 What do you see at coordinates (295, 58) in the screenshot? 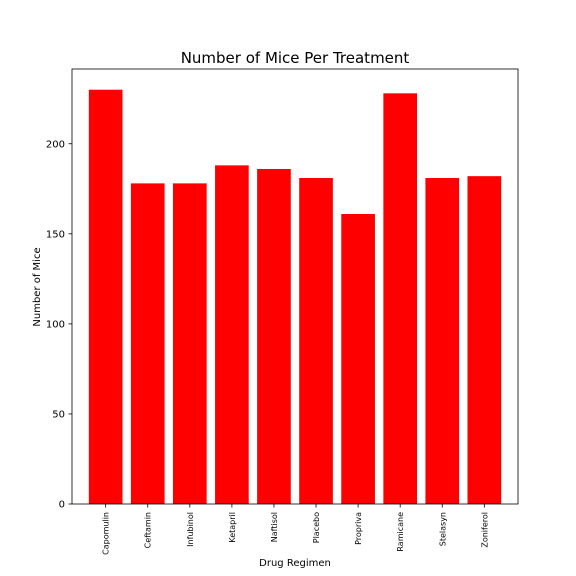
I see `chart-title: Number of Mice Per Treatment` at bounding box center [295, 58].